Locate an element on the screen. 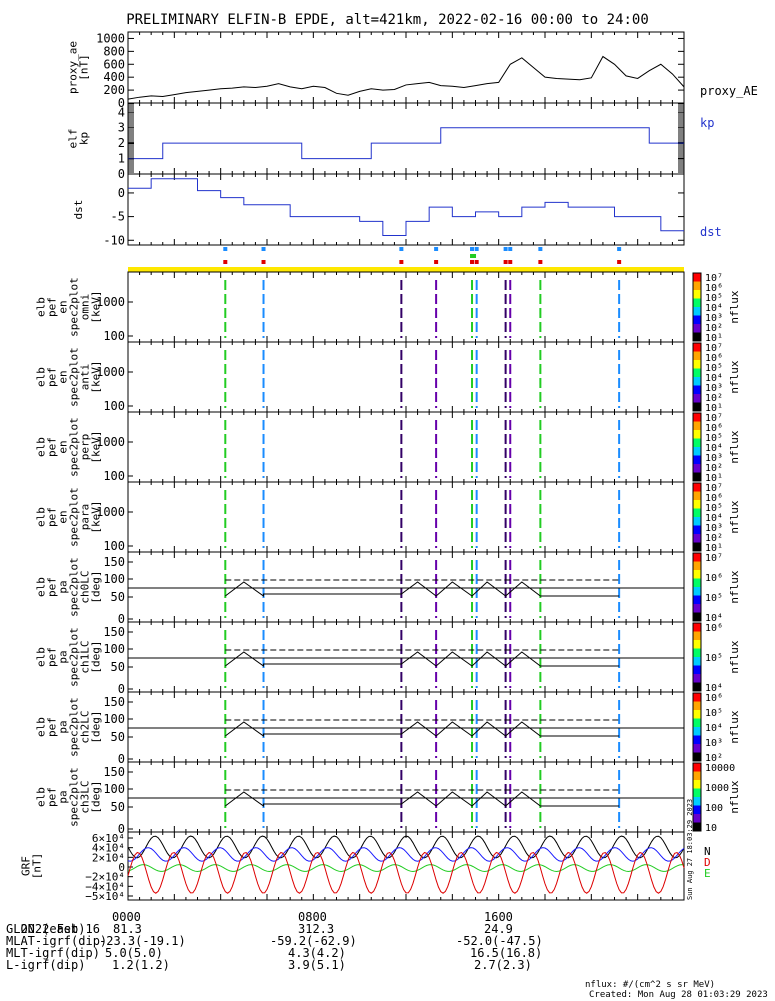  panel-frame-kp is located at coordinates (406, 138).